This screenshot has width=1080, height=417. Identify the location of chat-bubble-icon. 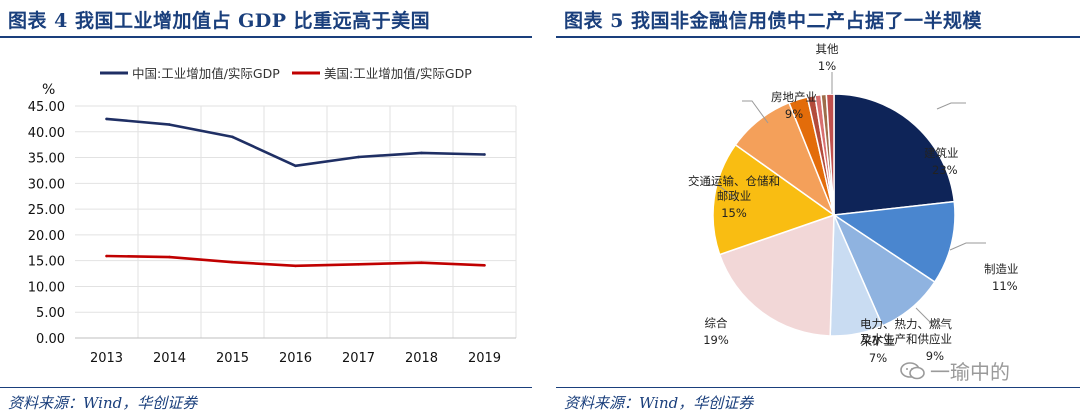
(912, 370).